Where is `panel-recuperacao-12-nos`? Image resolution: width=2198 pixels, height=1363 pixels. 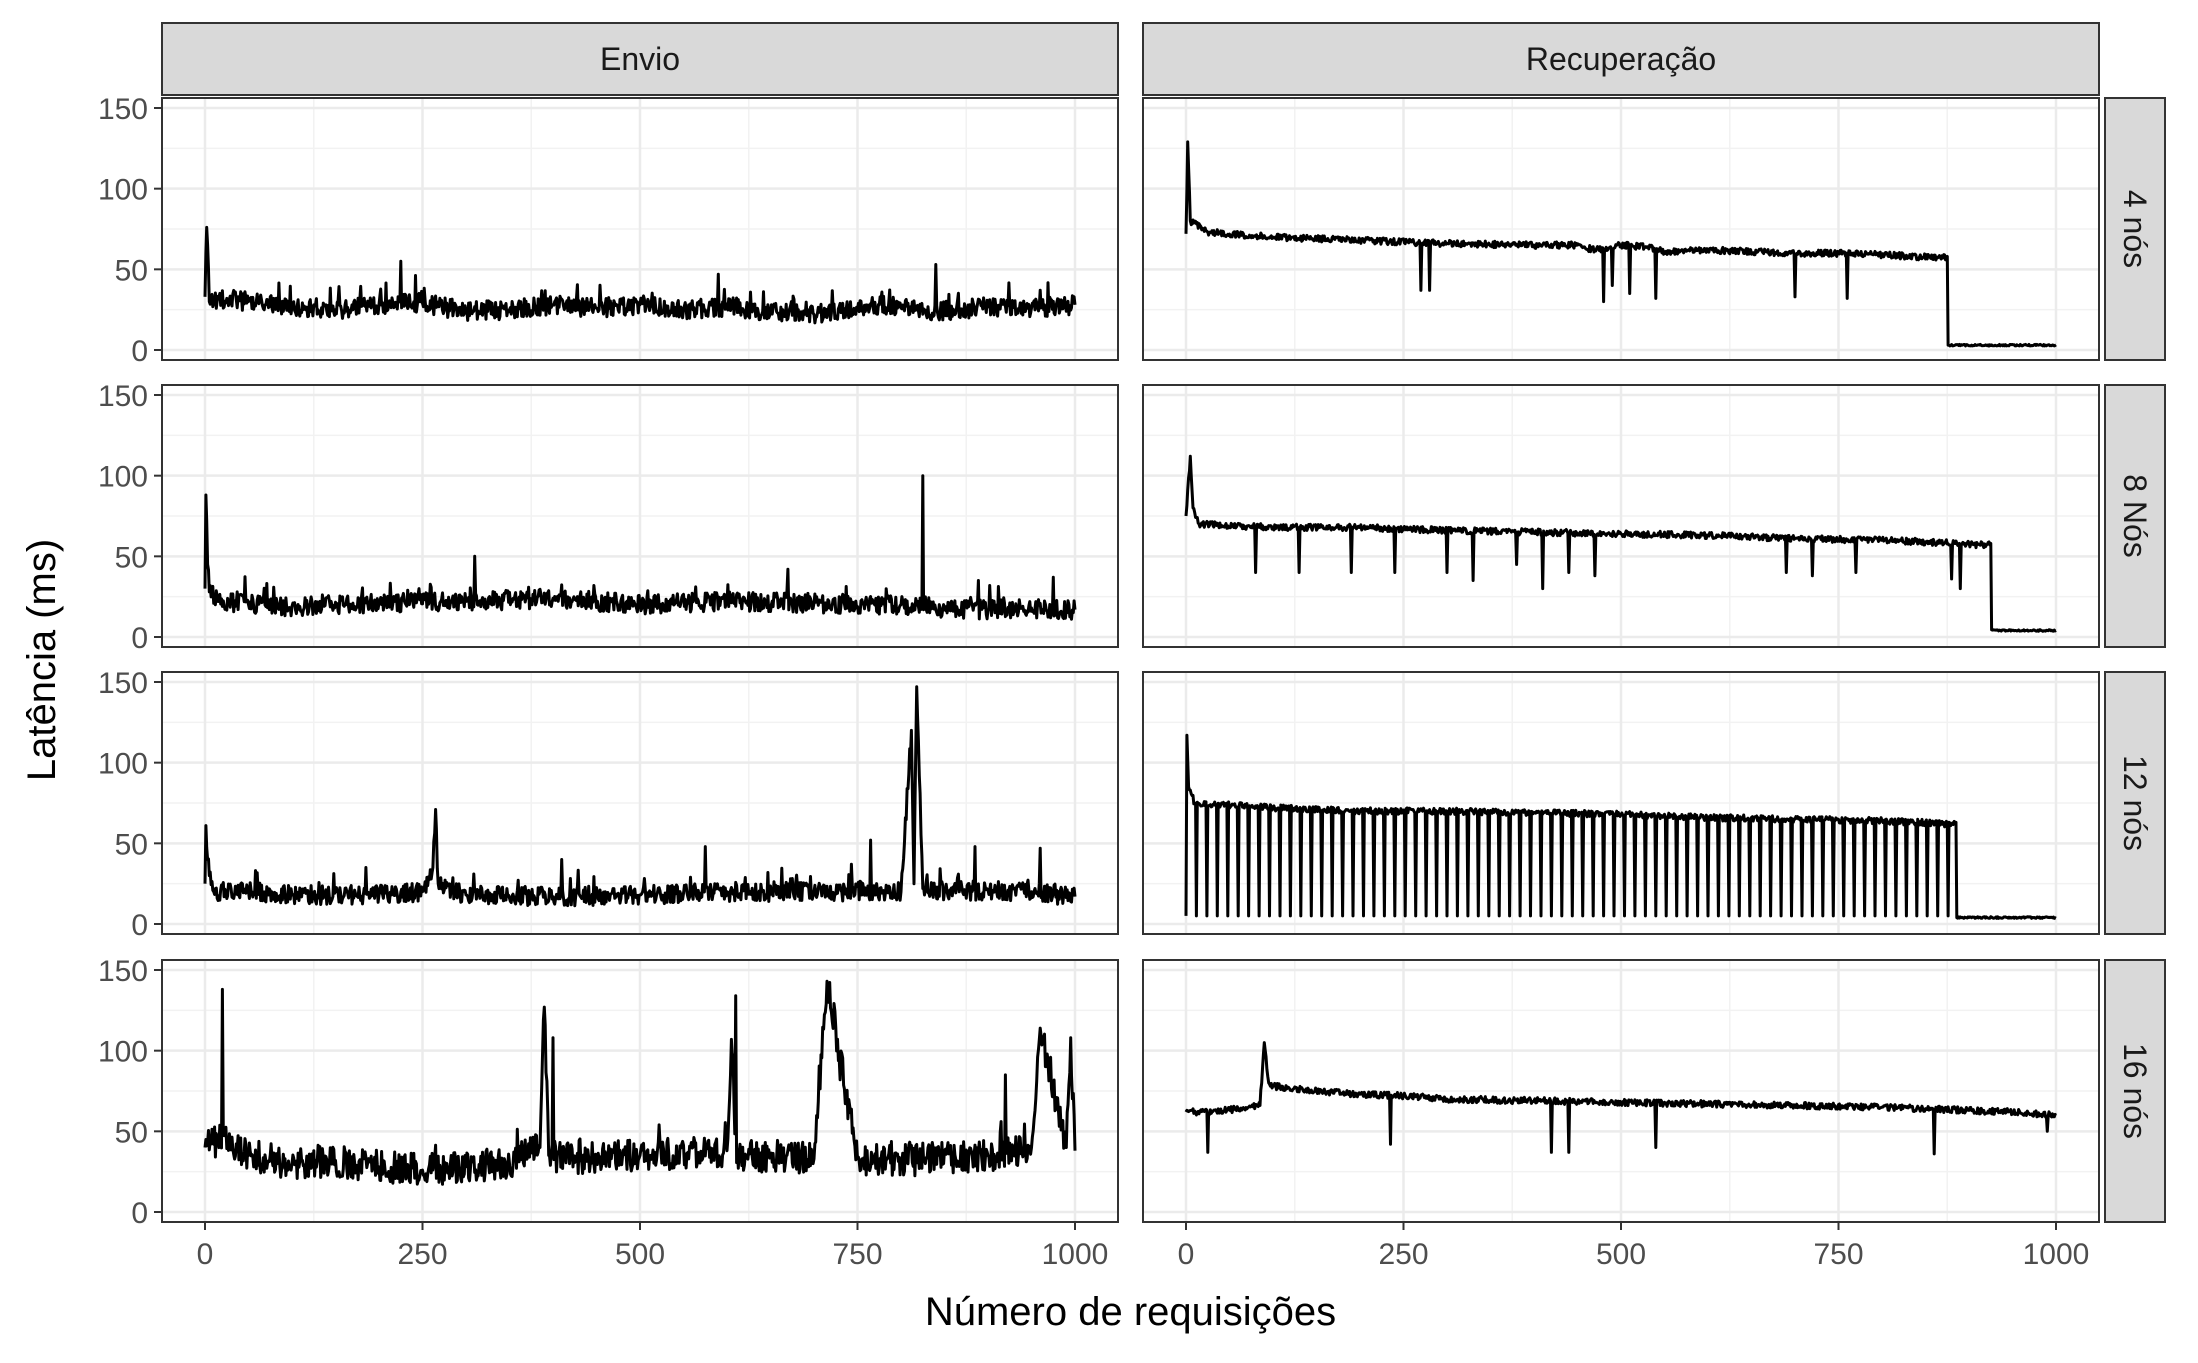
panel-recuperacao-12-nos is located at coordinates (1621, 803).